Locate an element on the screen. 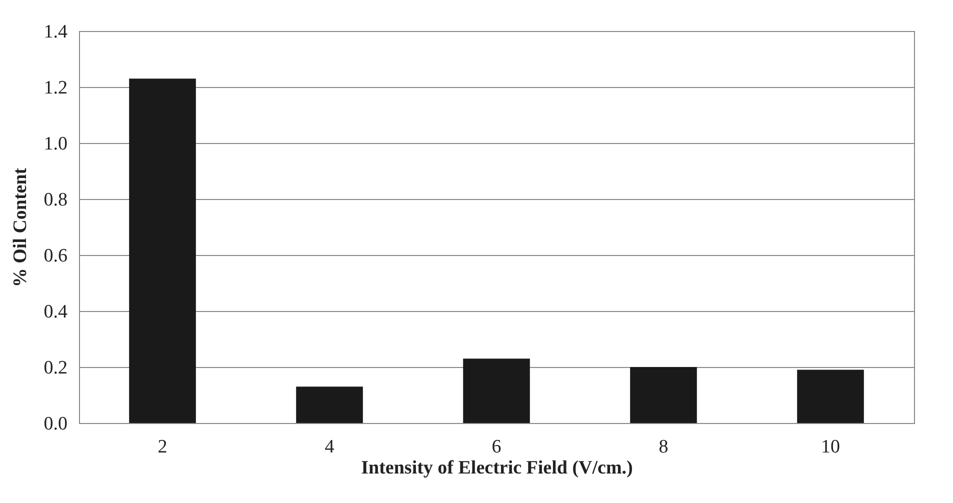  x-tick-label: 2 is located at coordinates (163, 447).